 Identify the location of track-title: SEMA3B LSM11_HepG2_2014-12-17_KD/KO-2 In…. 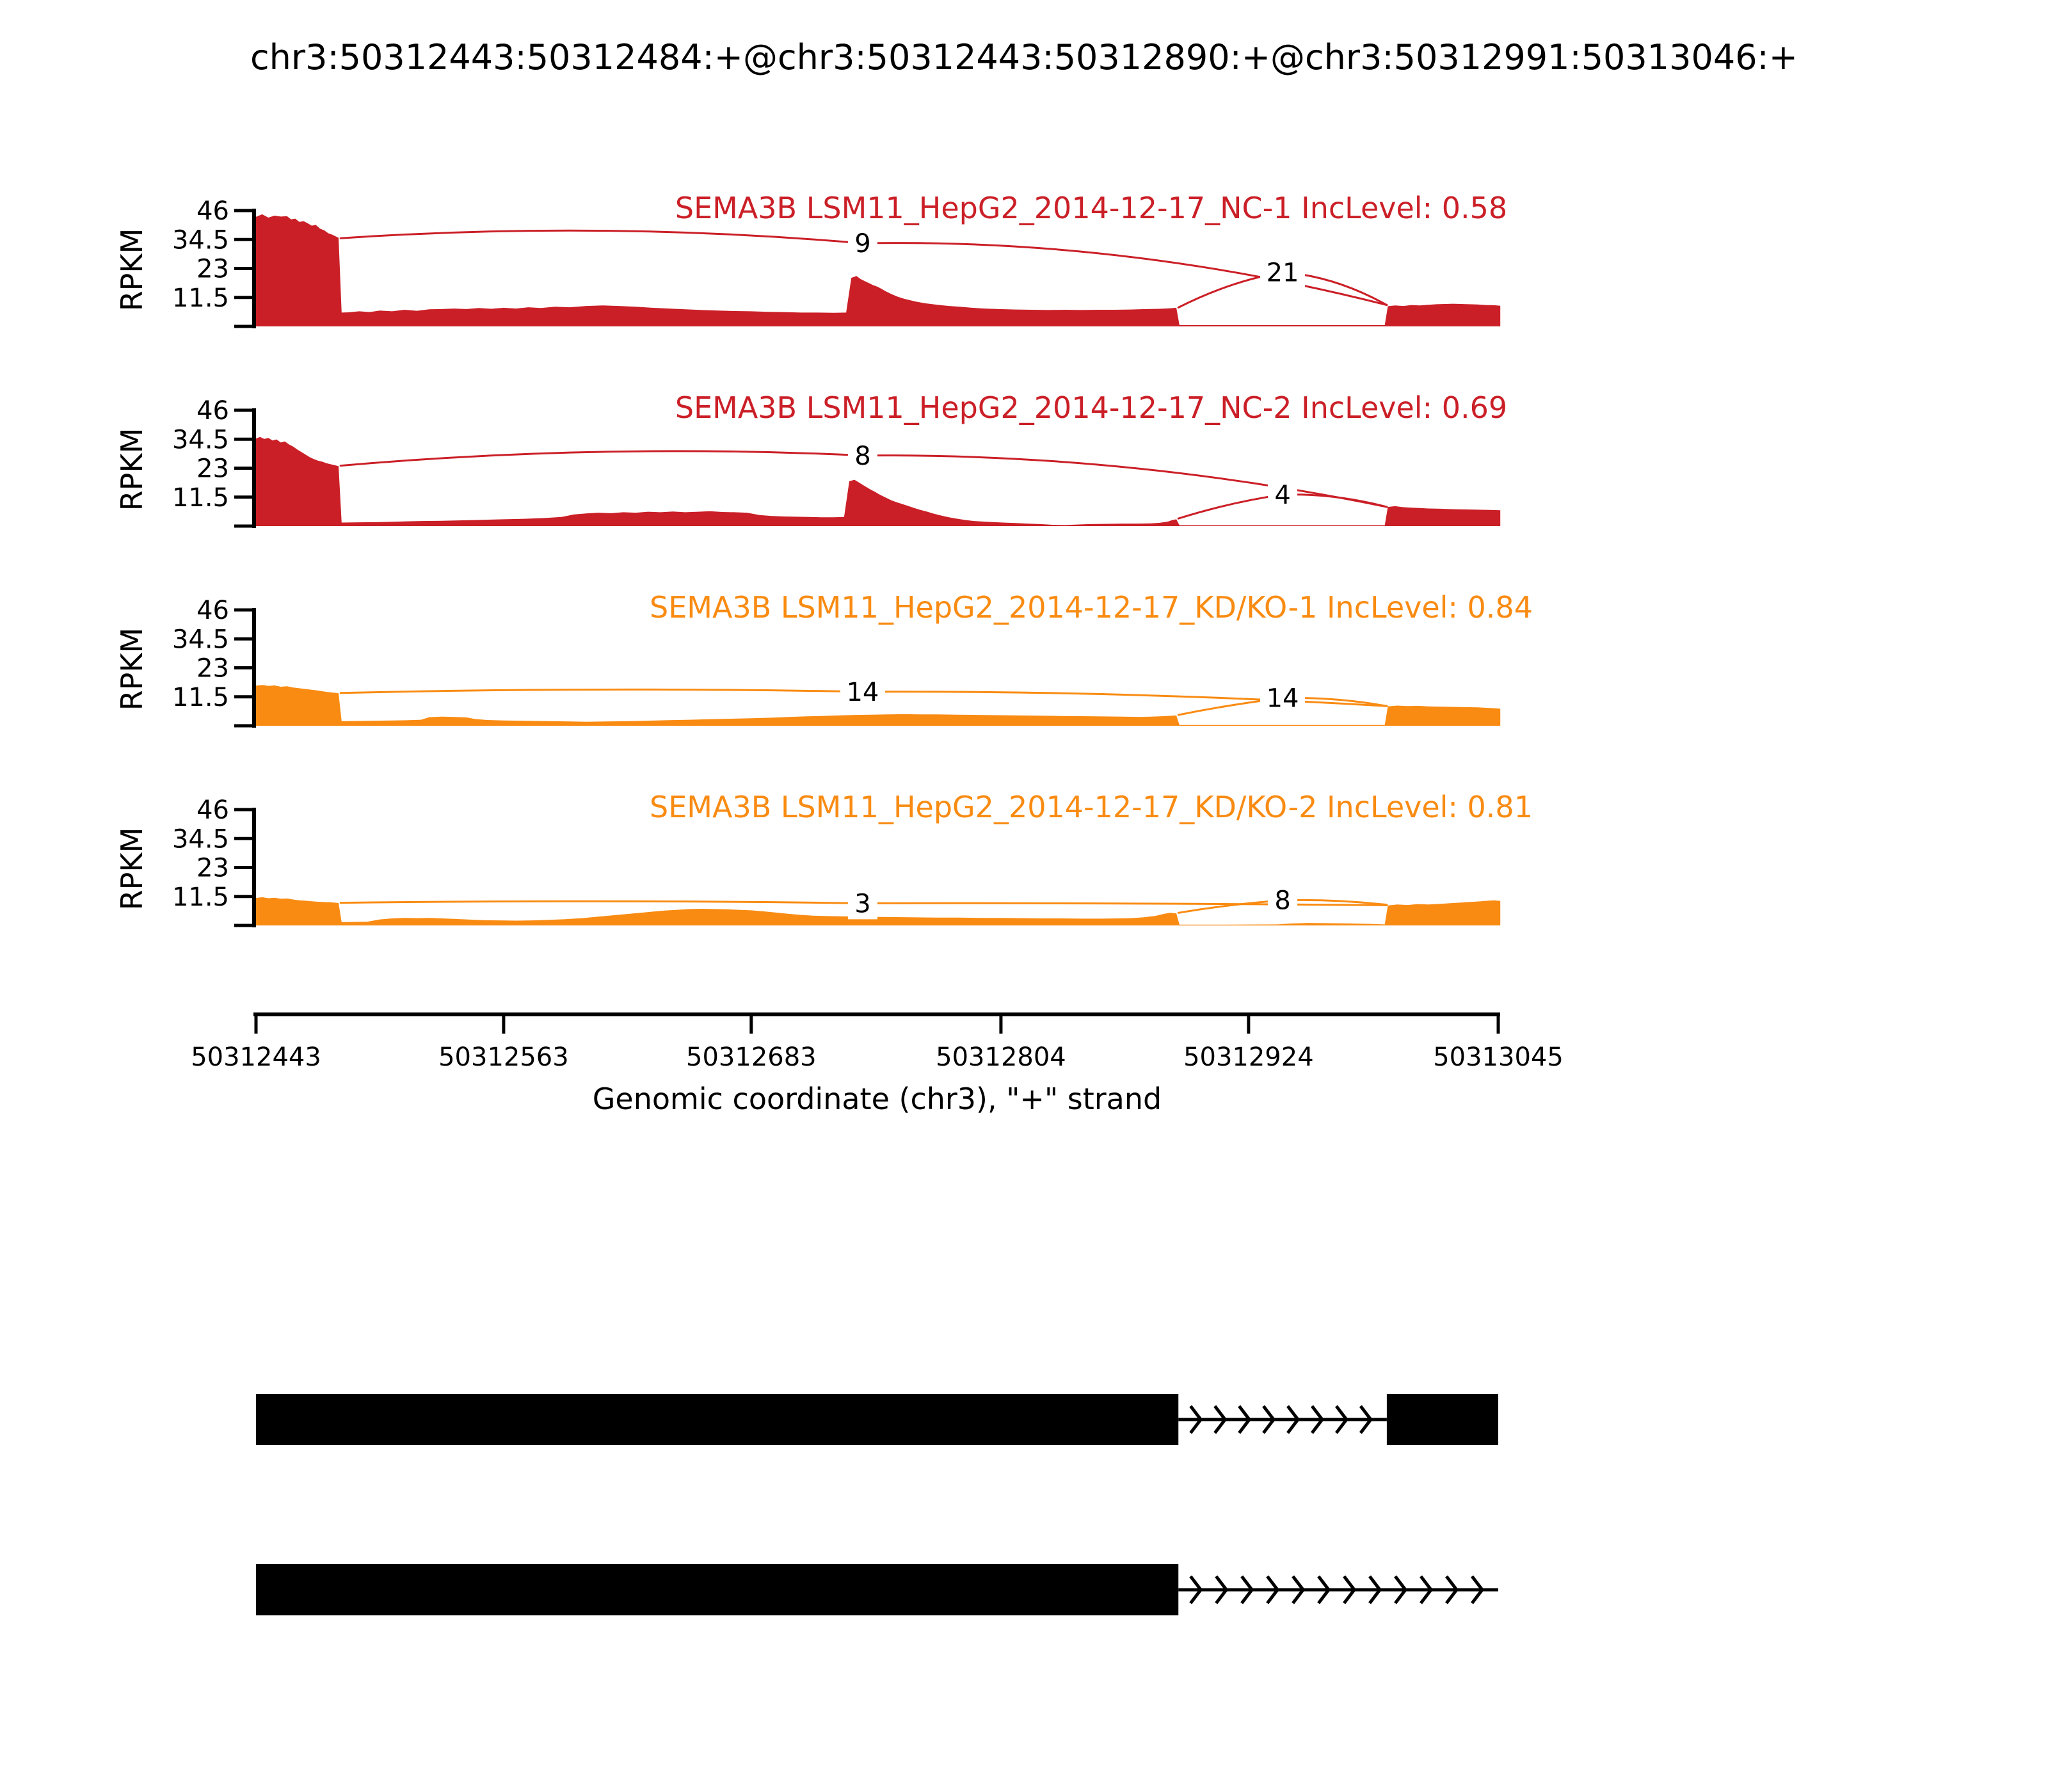
(1091, 807).